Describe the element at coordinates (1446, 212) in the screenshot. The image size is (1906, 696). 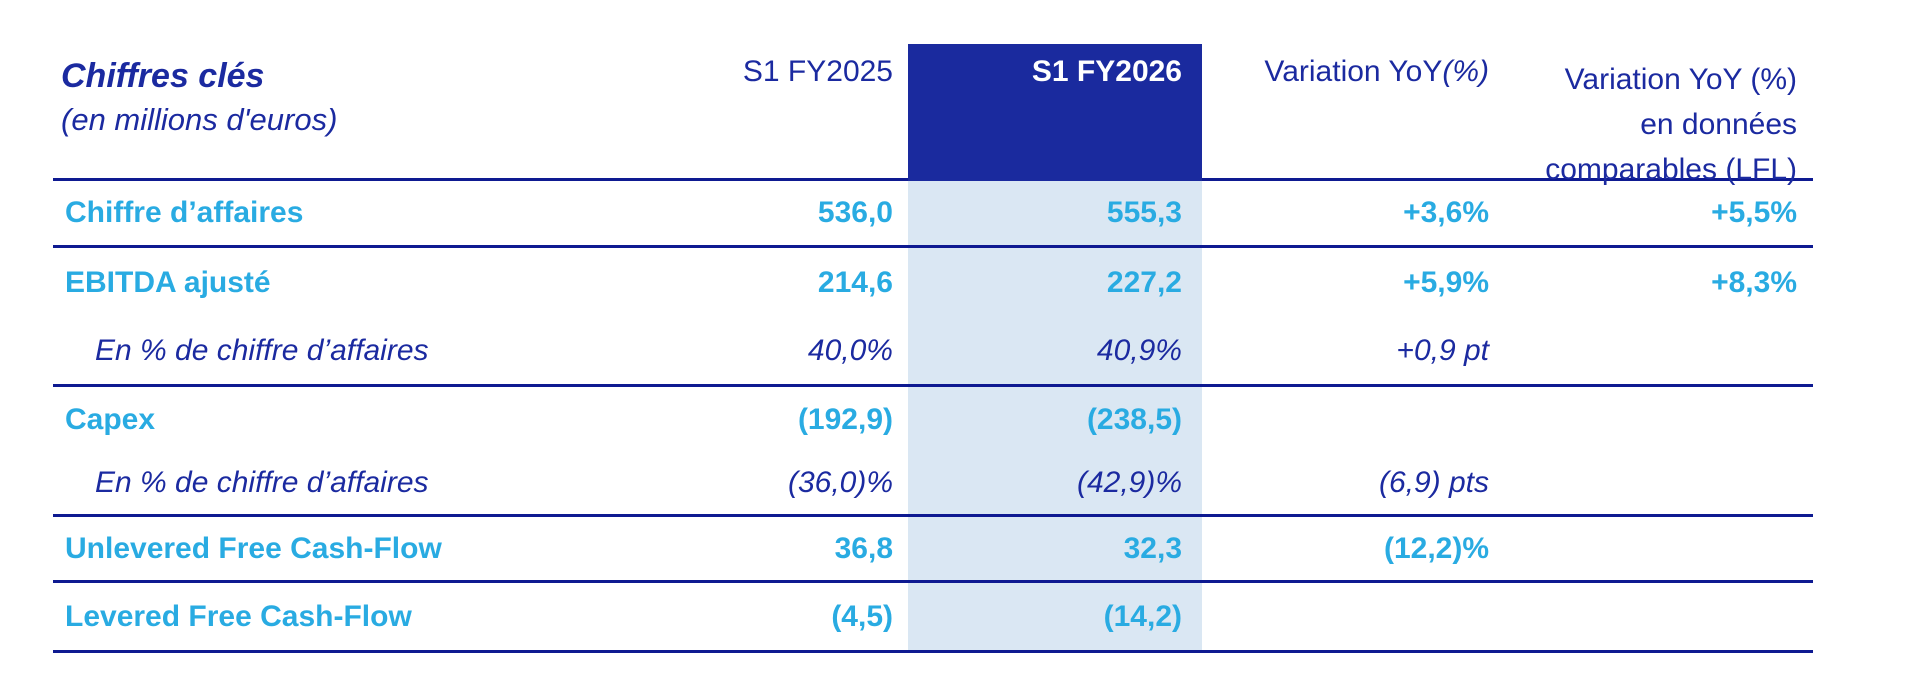
I see `value-yoy: +3,6%` at that location.